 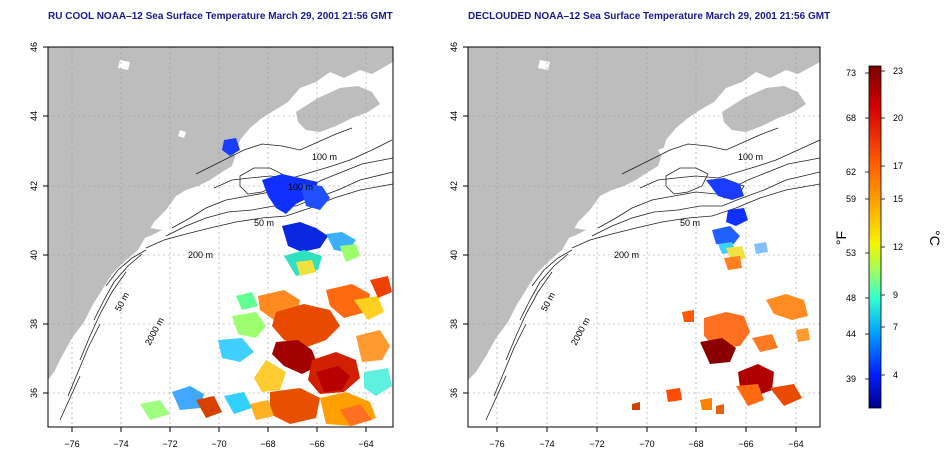 I want to click on right-nova-scotia, so click(x=764, y=109).